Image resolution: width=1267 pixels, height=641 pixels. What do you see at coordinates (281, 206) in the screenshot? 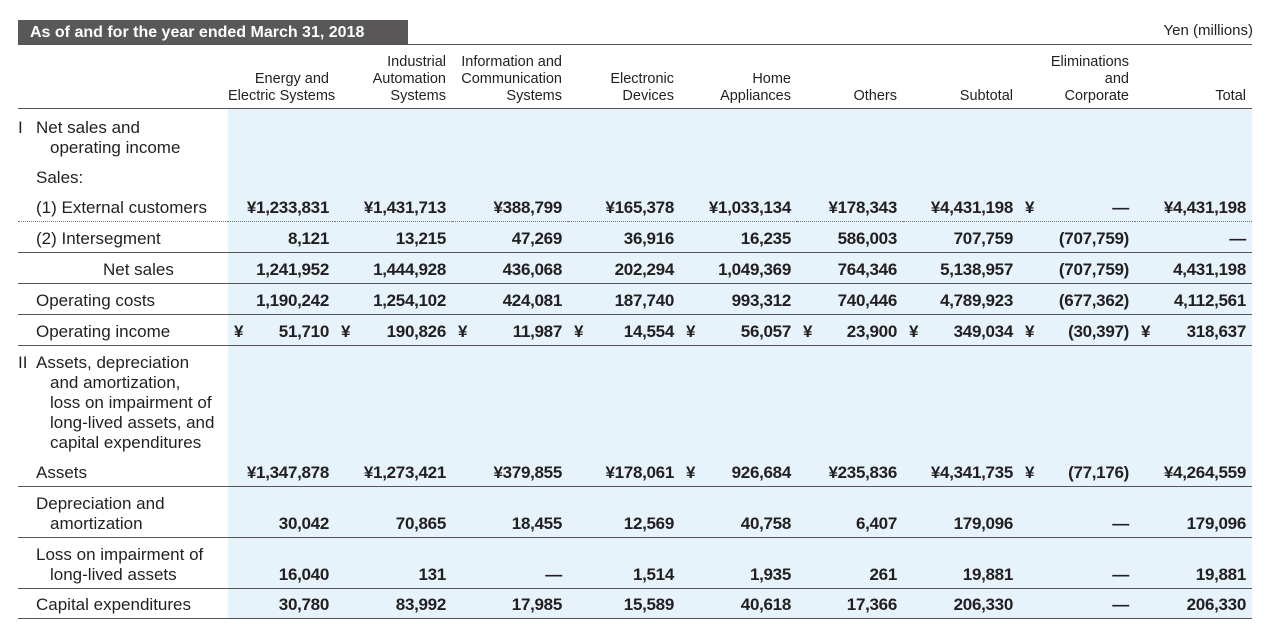
I see `value-cell: ¥1,233,831` at bounding box center [281, 206].